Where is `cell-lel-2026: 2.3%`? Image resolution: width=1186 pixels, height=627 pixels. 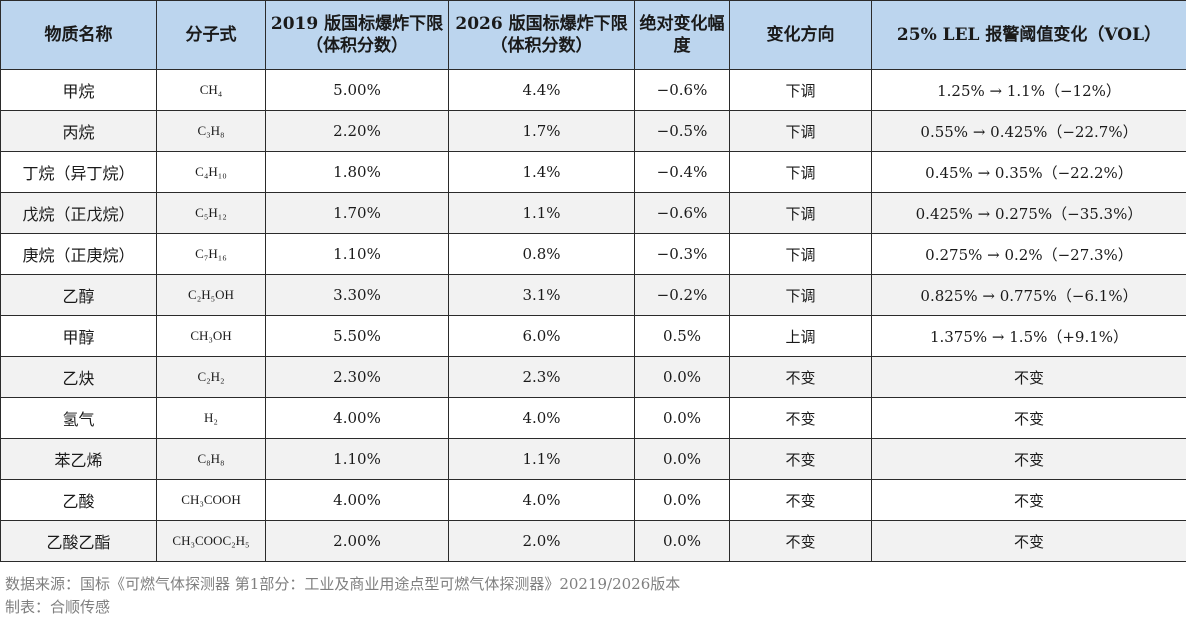 cell-lel-2026: 2.3% is located at coordinates (541, 377).